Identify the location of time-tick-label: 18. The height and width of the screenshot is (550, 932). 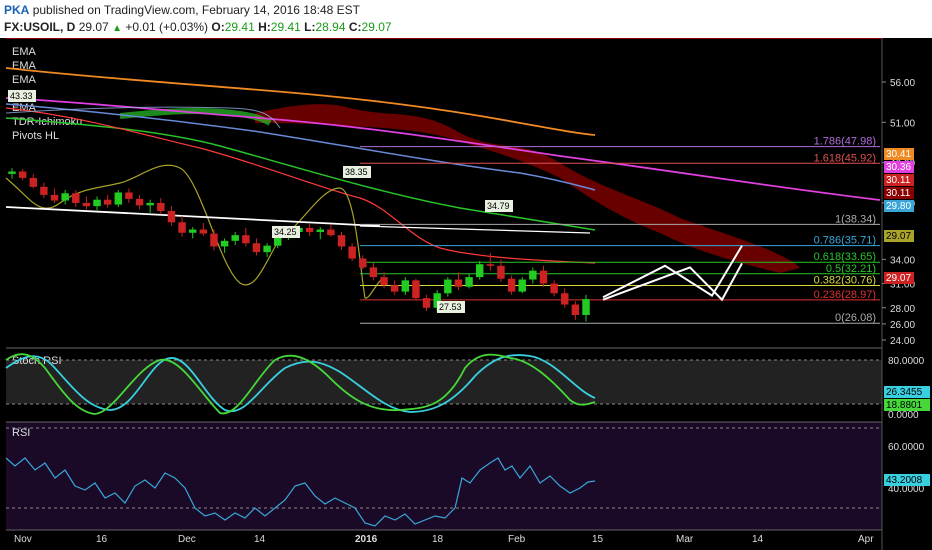
(438, 539).